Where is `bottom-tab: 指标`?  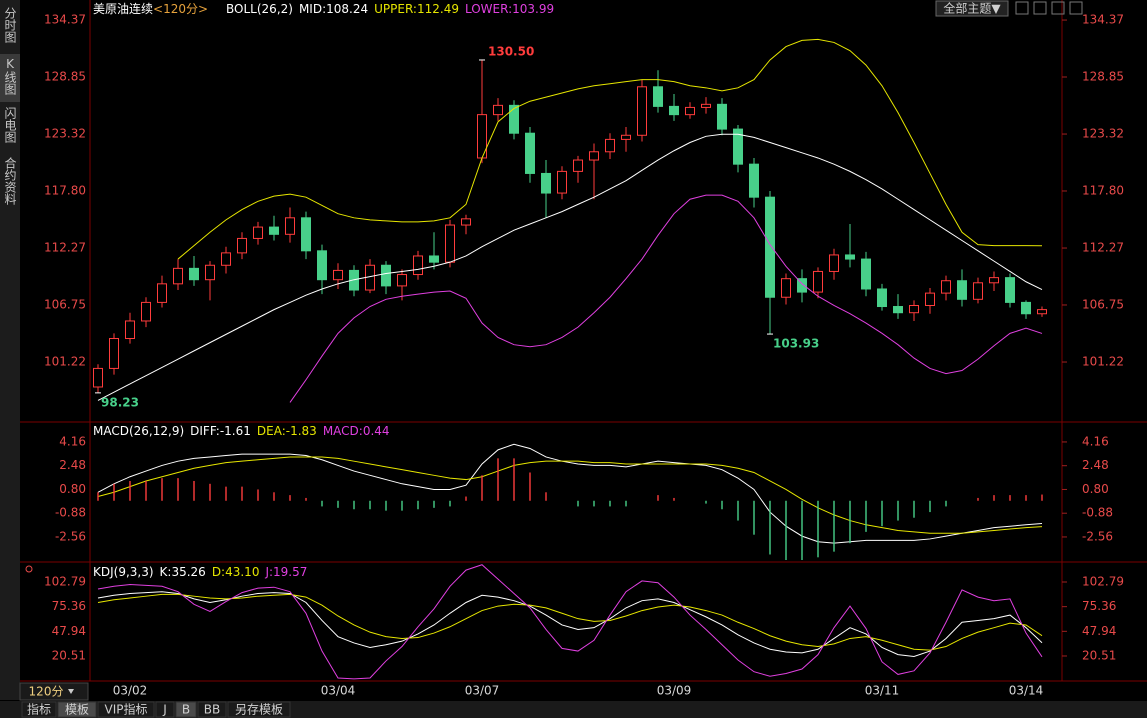 bottom-tab: 指标 is located at coordinates (39, 709).